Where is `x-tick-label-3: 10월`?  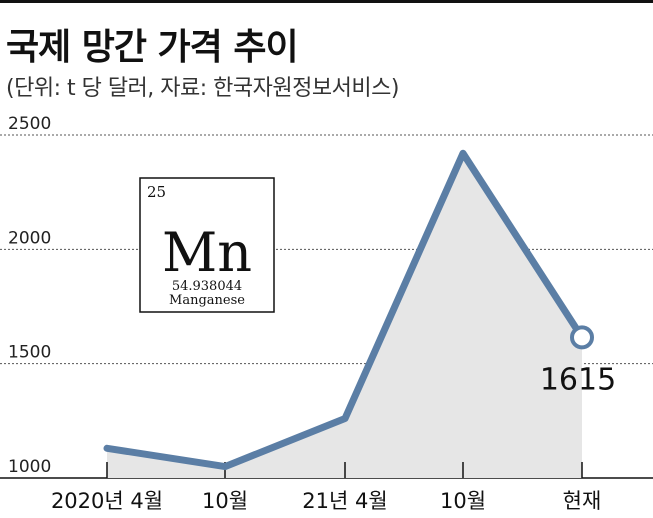 x-tick-label-3: 10월 is located at coordinates (463, 501).